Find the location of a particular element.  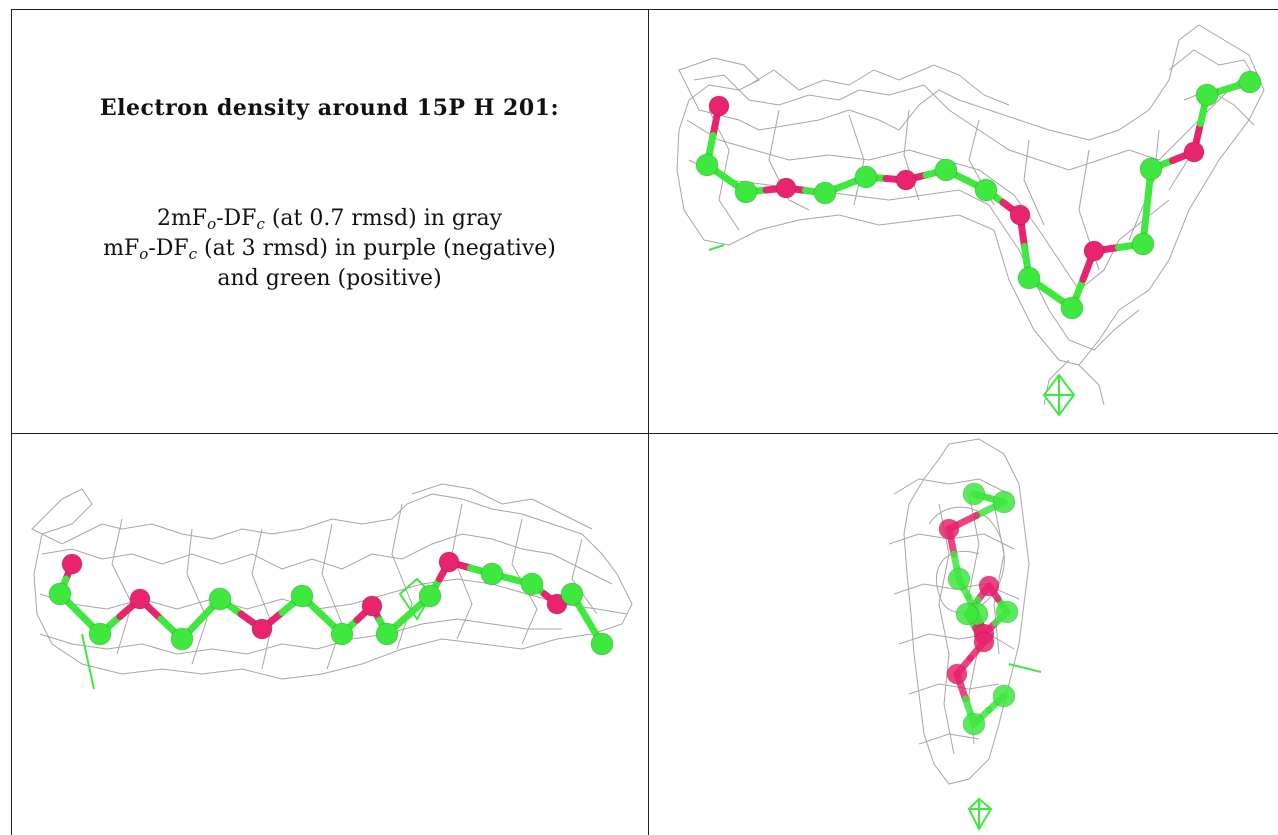

ligand-chain-top-right is located at coordinates (978, 195).